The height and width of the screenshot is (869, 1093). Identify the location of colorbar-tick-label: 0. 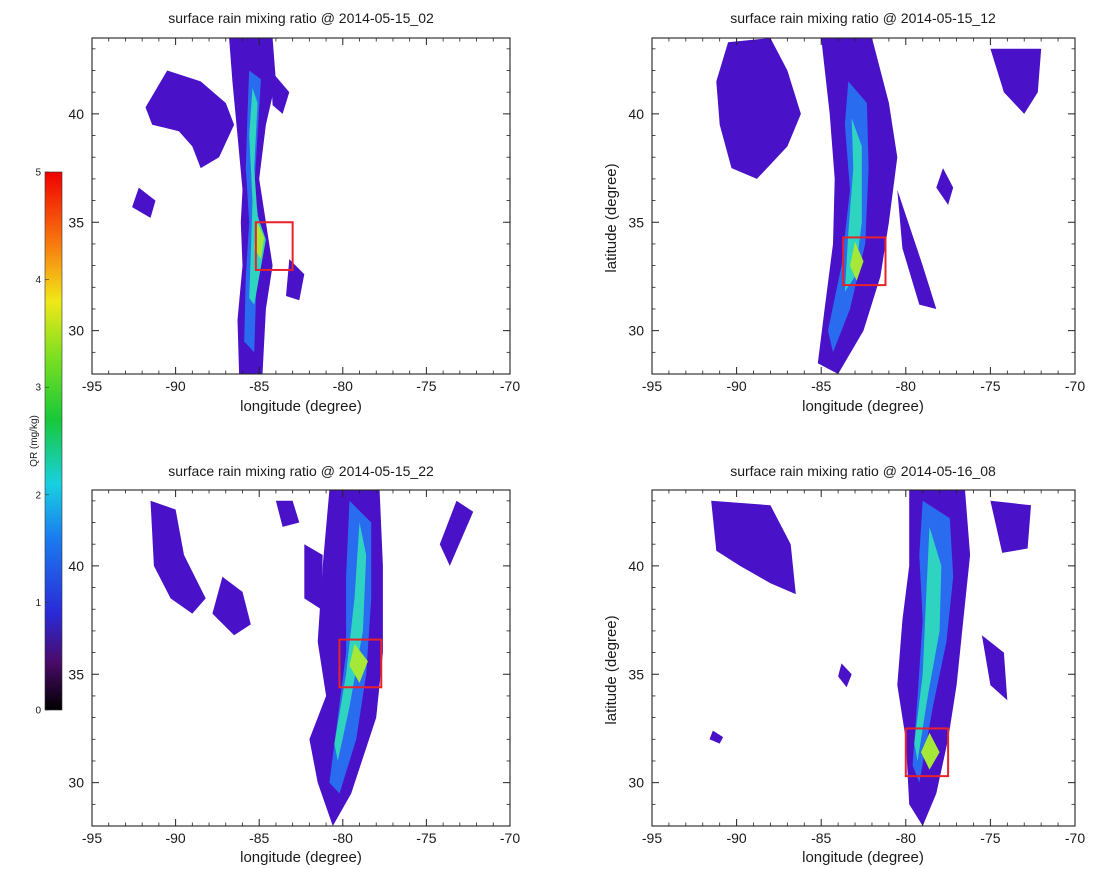
(38, 711).